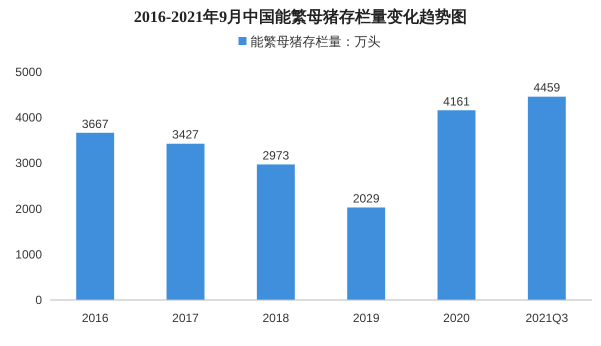 This screenshot has height=346, width=601. Describe the element at coordinates (276, 155) in the screenshot. I see `data-label: 2973` at that location.